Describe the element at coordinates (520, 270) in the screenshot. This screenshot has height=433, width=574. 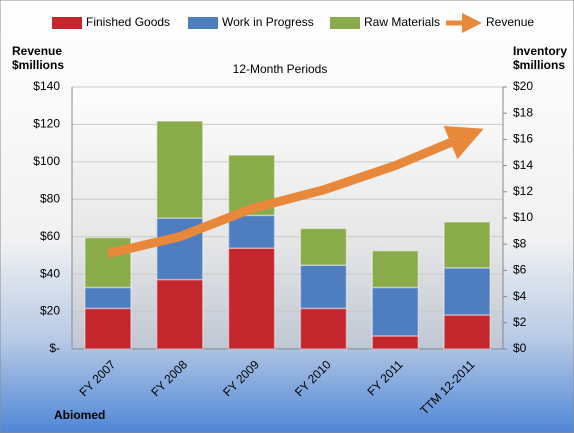
I see `y2-tick-label: $6` at that location.